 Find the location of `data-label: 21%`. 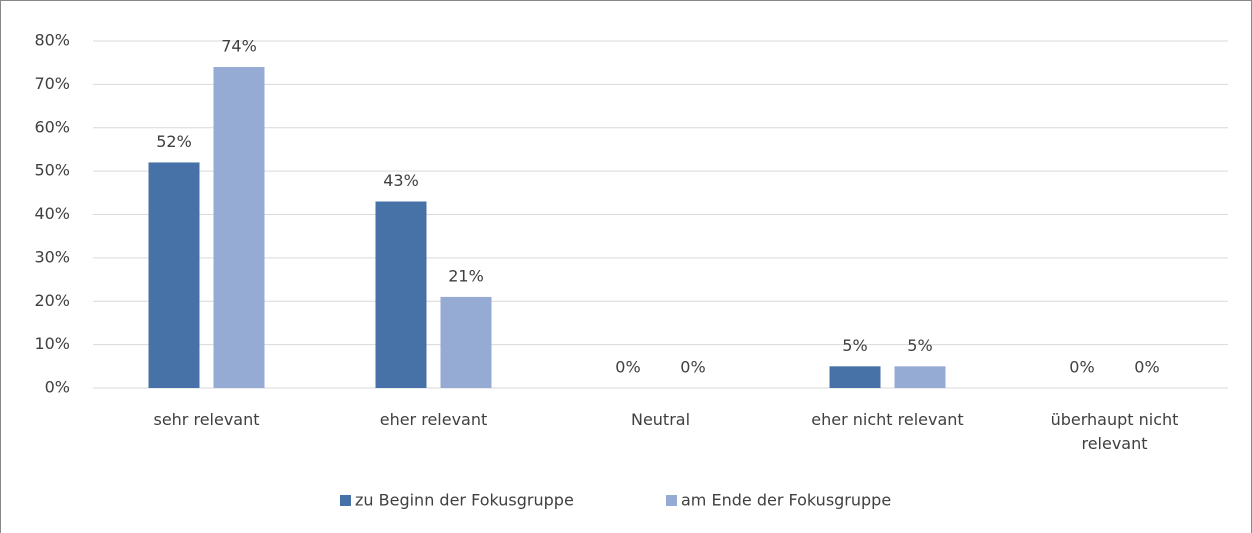

data-label: 21% is located at coordinates (466, 275).